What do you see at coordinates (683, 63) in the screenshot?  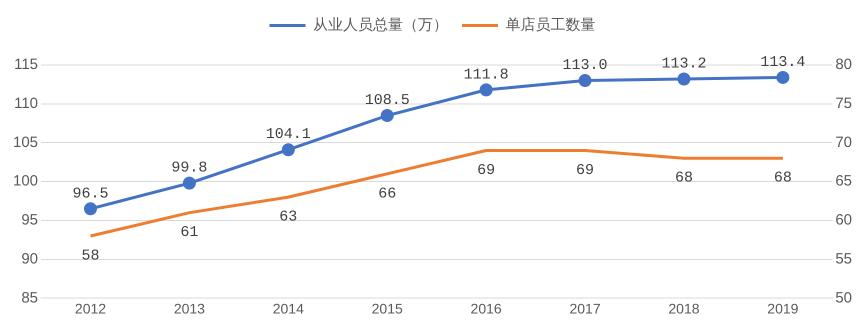 I see `data-label: 113.2` at bounding box center [683, 63].